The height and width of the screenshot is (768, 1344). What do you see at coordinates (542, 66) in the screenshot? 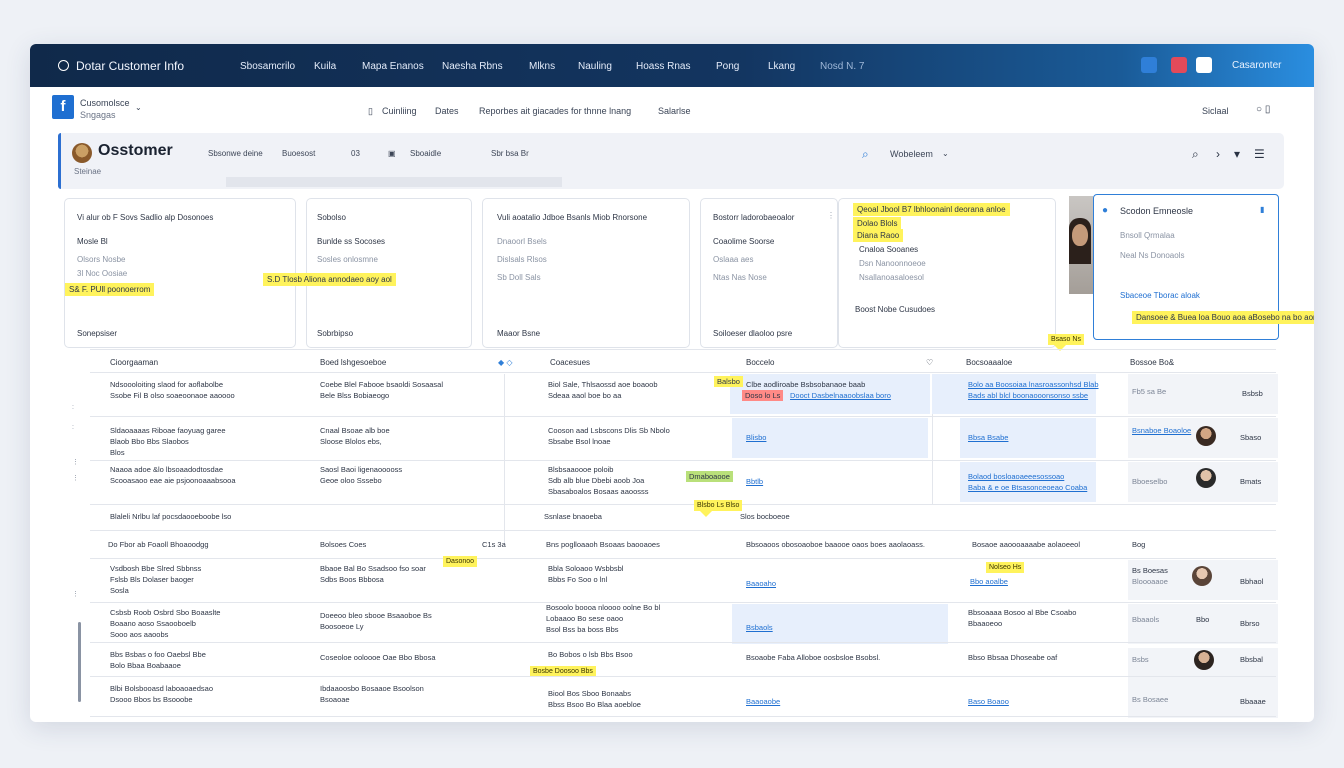
I see `nav-item-5: Mlkns` at bounding box center [542, 66].